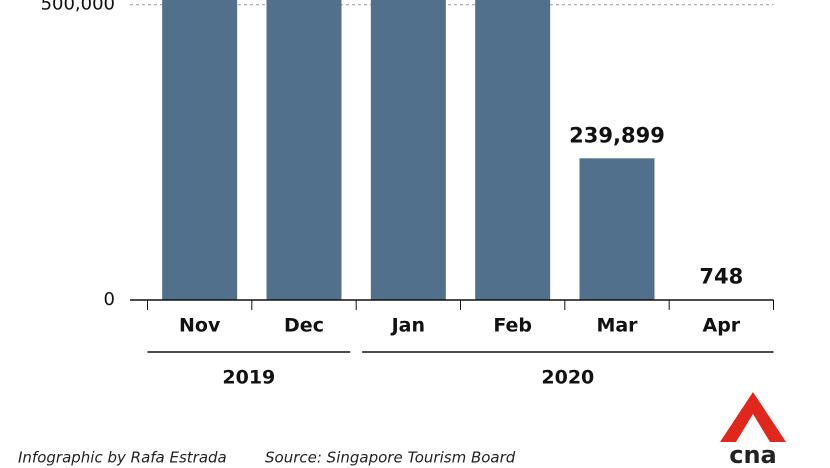  What do you see at coordinates (512, 326) in the screenshot?
I see `x-tick-label: Feb` at bounding box center [512, 326].